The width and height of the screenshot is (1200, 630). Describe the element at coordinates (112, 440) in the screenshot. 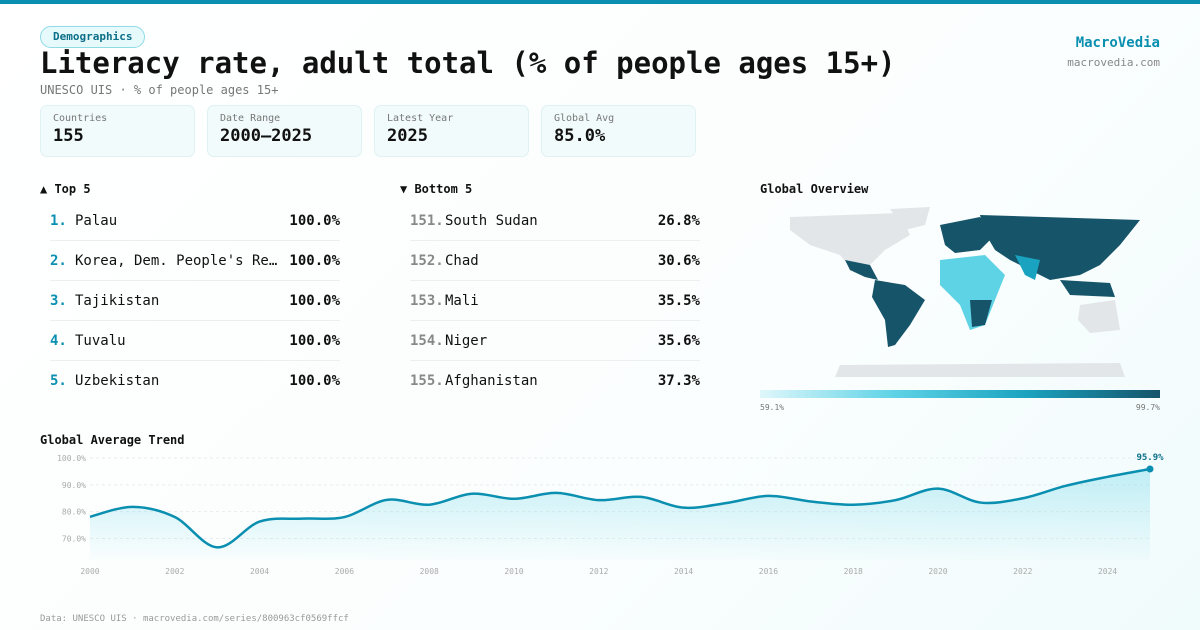

I see `trend-title: Global Average Trend` at that location.